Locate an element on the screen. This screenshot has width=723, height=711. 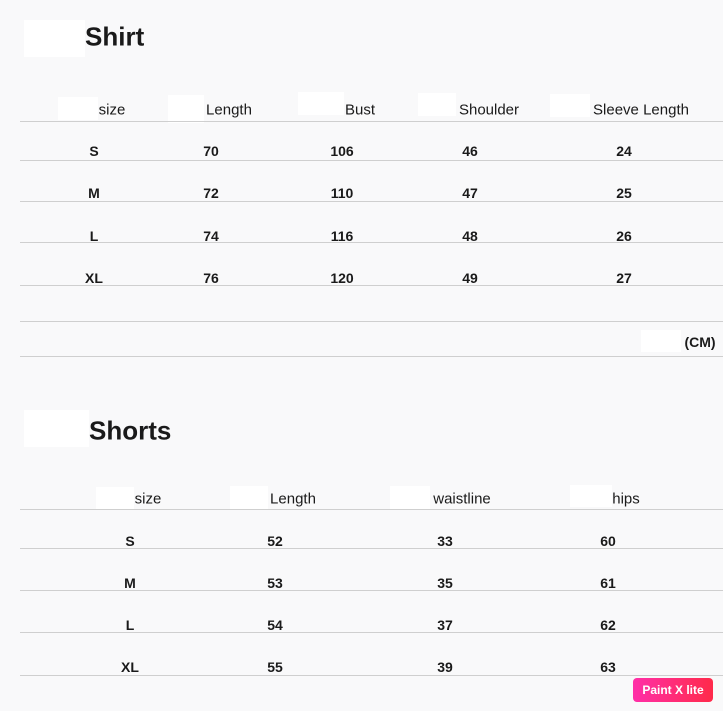
measurement-cell: 61 is located at coordinates (608, 583).